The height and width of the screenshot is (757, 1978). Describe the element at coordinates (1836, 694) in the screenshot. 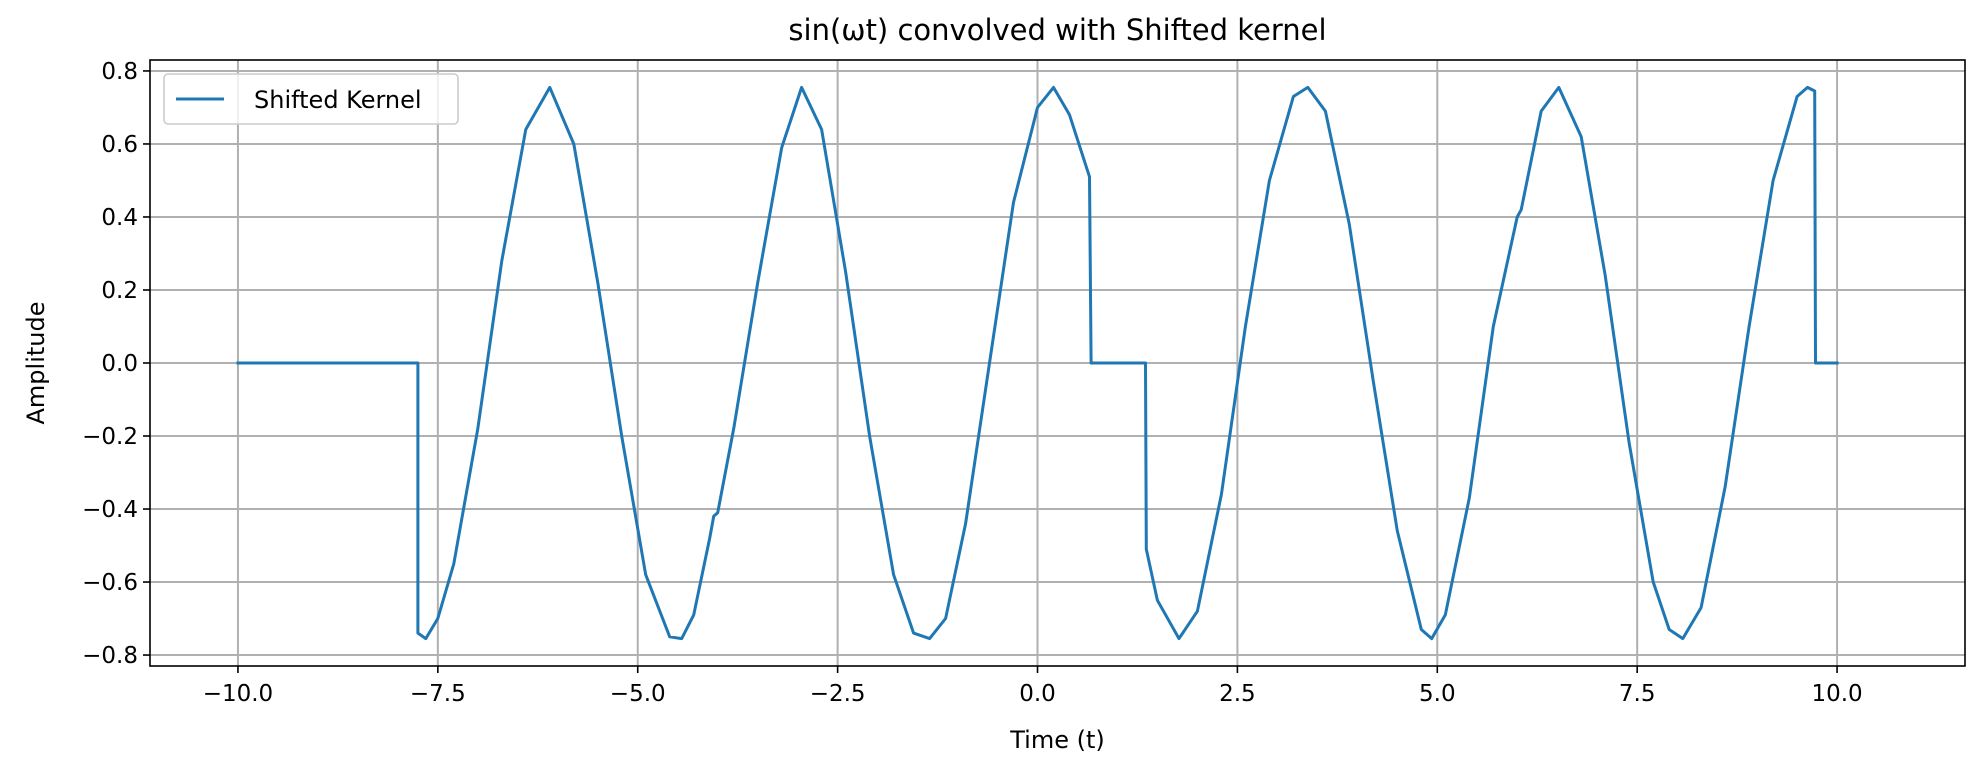

I see `x-tick-label: 10.0` at that location.